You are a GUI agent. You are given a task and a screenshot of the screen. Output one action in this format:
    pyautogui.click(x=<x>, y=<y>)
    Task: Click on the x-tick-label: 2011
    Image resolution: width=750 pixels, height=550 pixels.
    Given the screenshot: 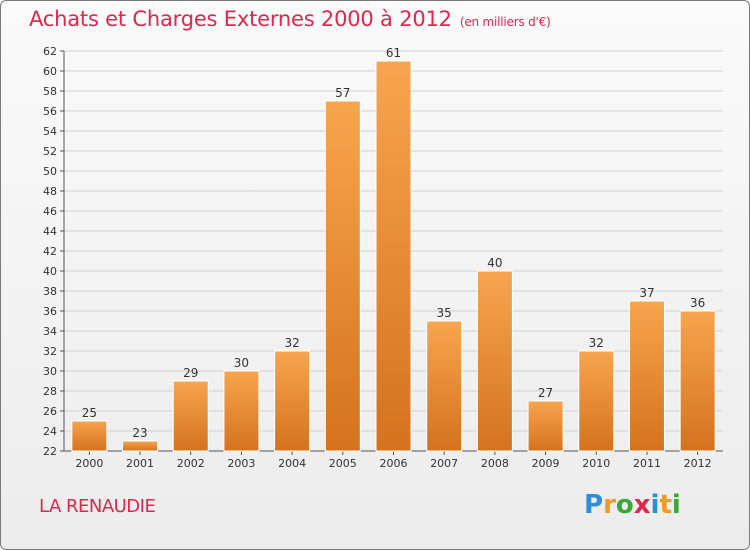 What is the action you would take?
    pyautogui.click(x=647, y=463)
    